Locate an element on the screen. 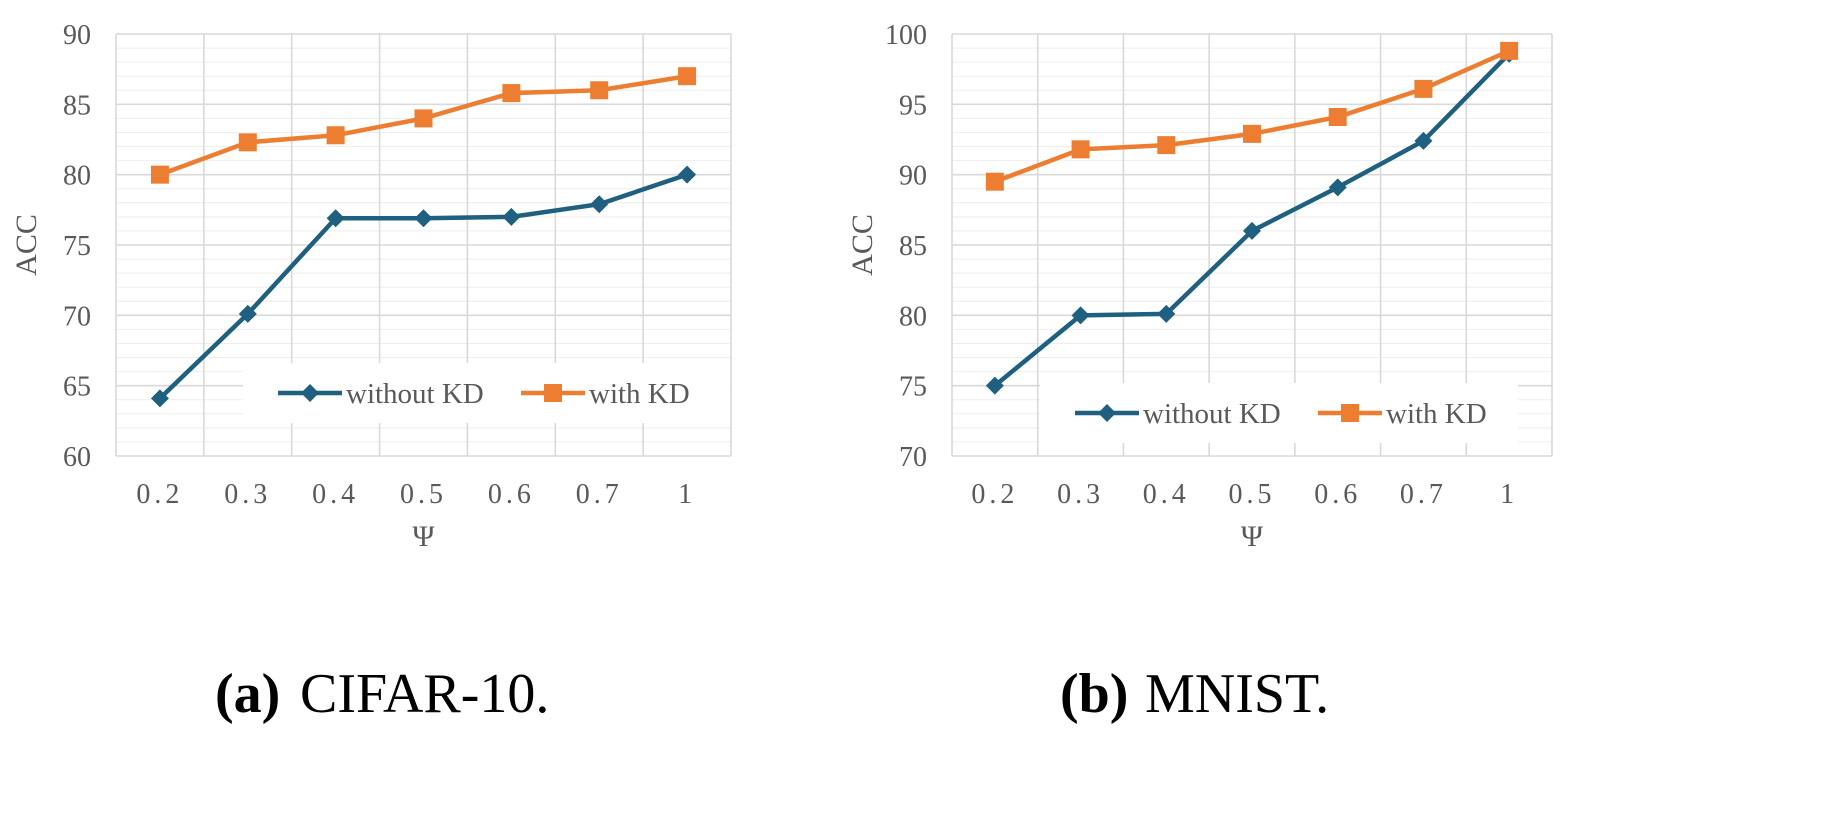 This screenshot has width=1833, height=839. caption-label: (b) is located at coordinates (1094, 694).